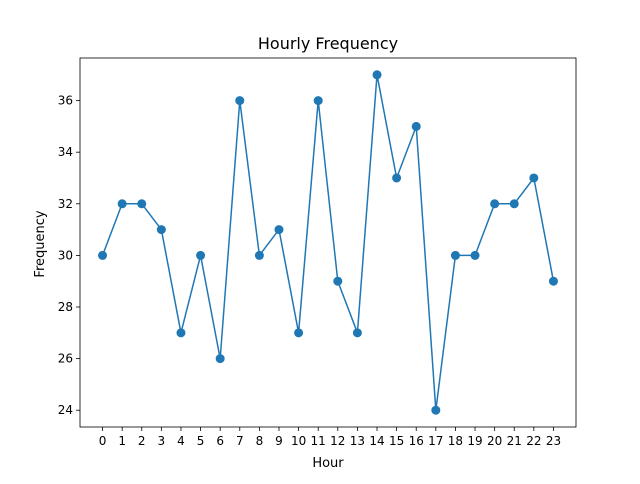 The height and width of the screenshot is (484, 640). Describe the element at coordinates (416, 441) in the screenshot. I see `x-tick-label: 16` at that location.